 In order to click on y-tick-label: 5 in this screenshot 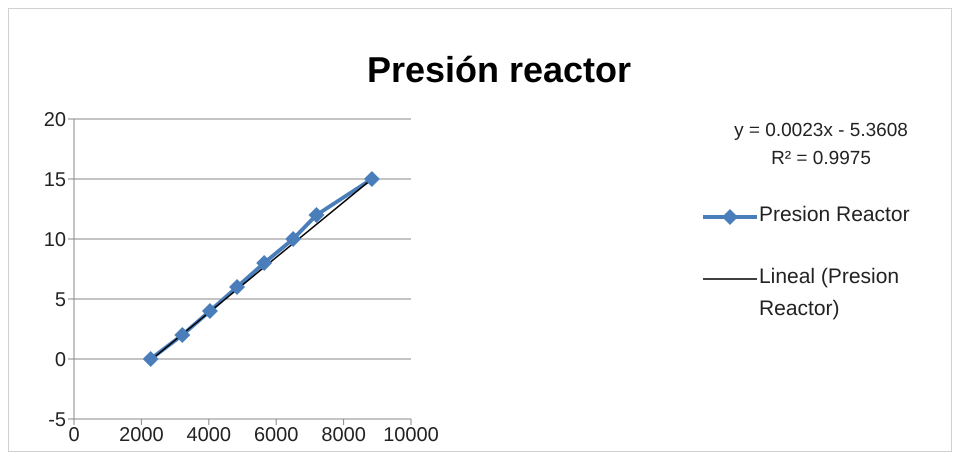, I will do `click(60, 300)`.